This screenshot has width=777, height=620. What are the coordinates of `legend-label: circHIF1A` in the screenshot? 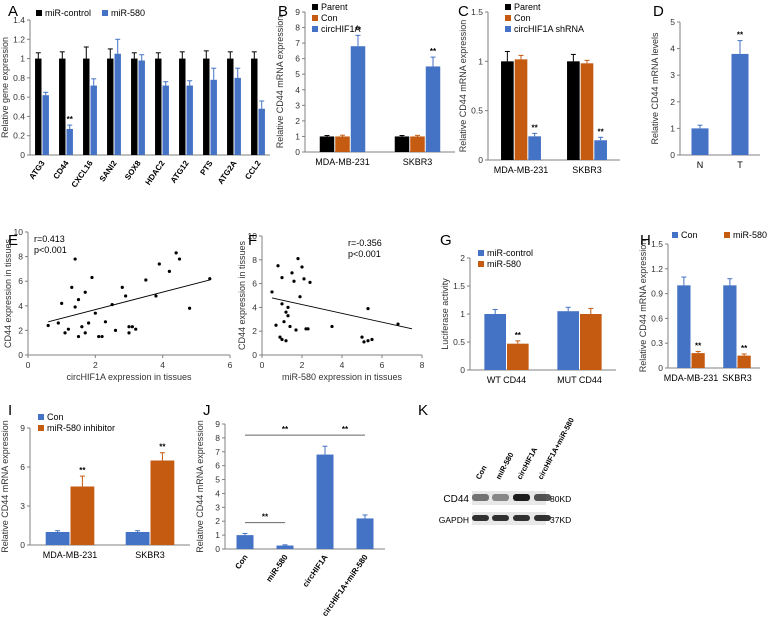 It's located at (341, 29).